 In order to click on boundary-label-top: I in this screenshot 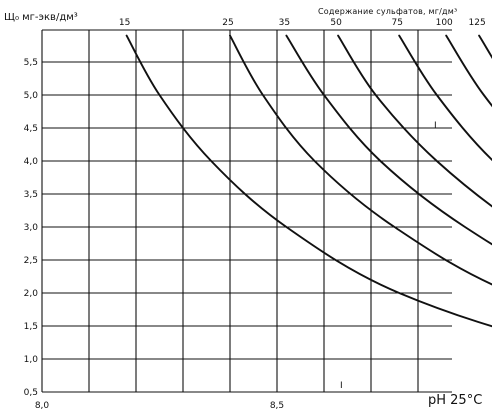, I will do `click(435, 126)`.